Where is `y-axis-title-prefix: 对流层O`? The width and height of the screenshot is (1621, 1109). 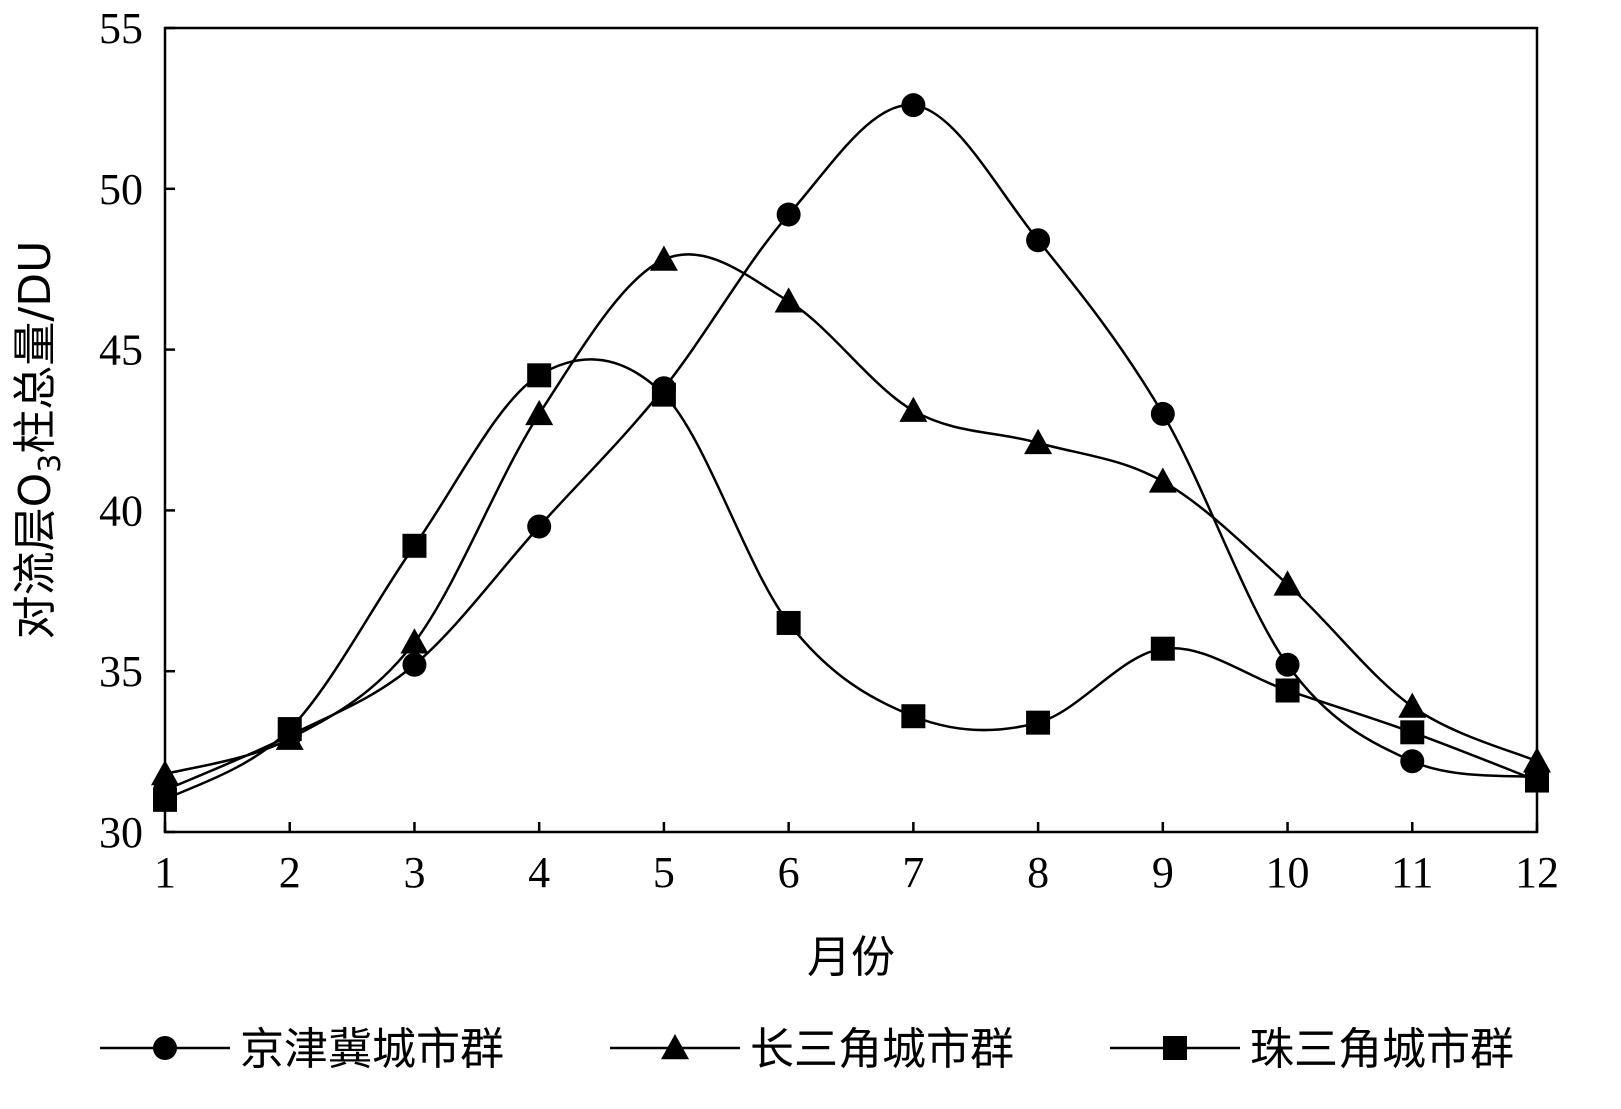 y-axis-title-prefix: 对流层O is located at coordinates (35, 556).